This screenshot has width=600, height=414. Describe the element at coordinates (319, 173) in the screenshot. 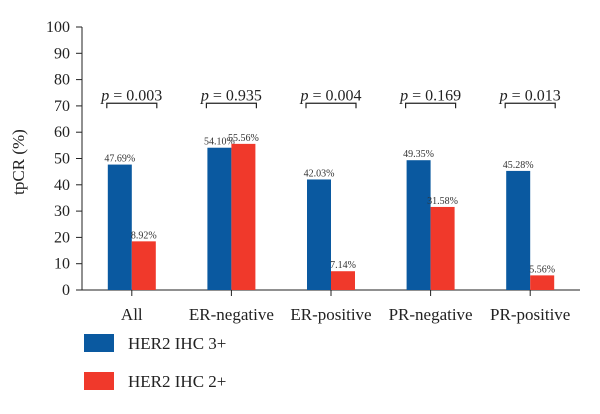

I see `data-label: 42.03%` at that location.